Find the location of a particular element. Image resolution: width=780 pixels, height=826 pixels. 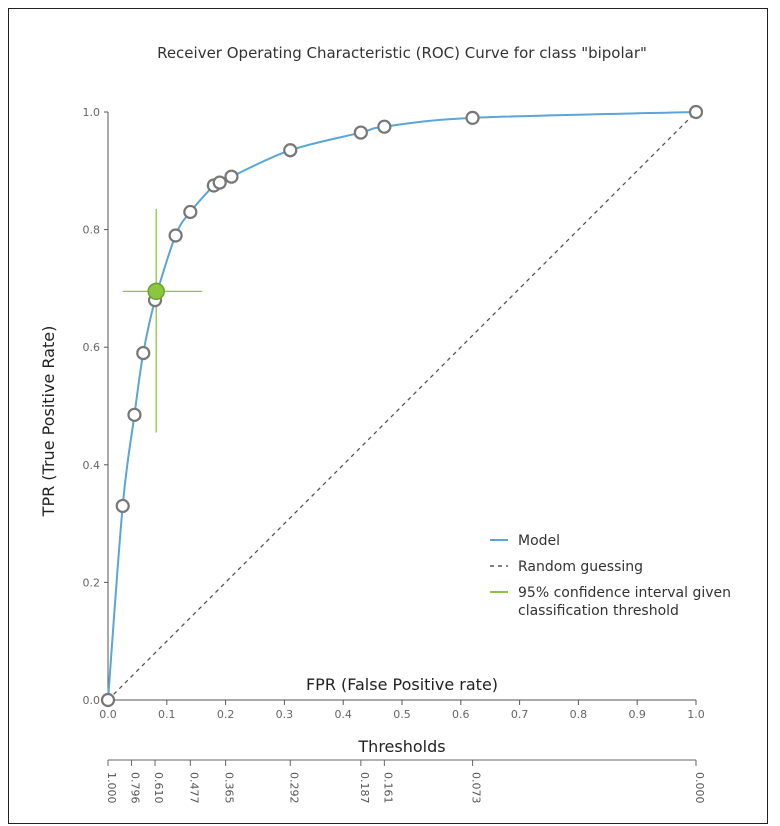

legend-model-label: Model is located at coordinates (539, 541).